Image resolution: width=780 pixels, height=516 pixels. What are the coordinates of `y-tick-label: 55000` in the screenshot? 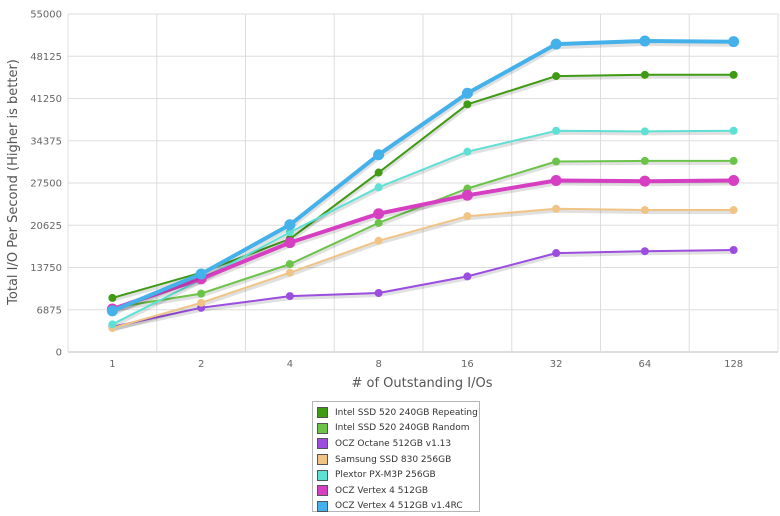 It's located at (46, 15).